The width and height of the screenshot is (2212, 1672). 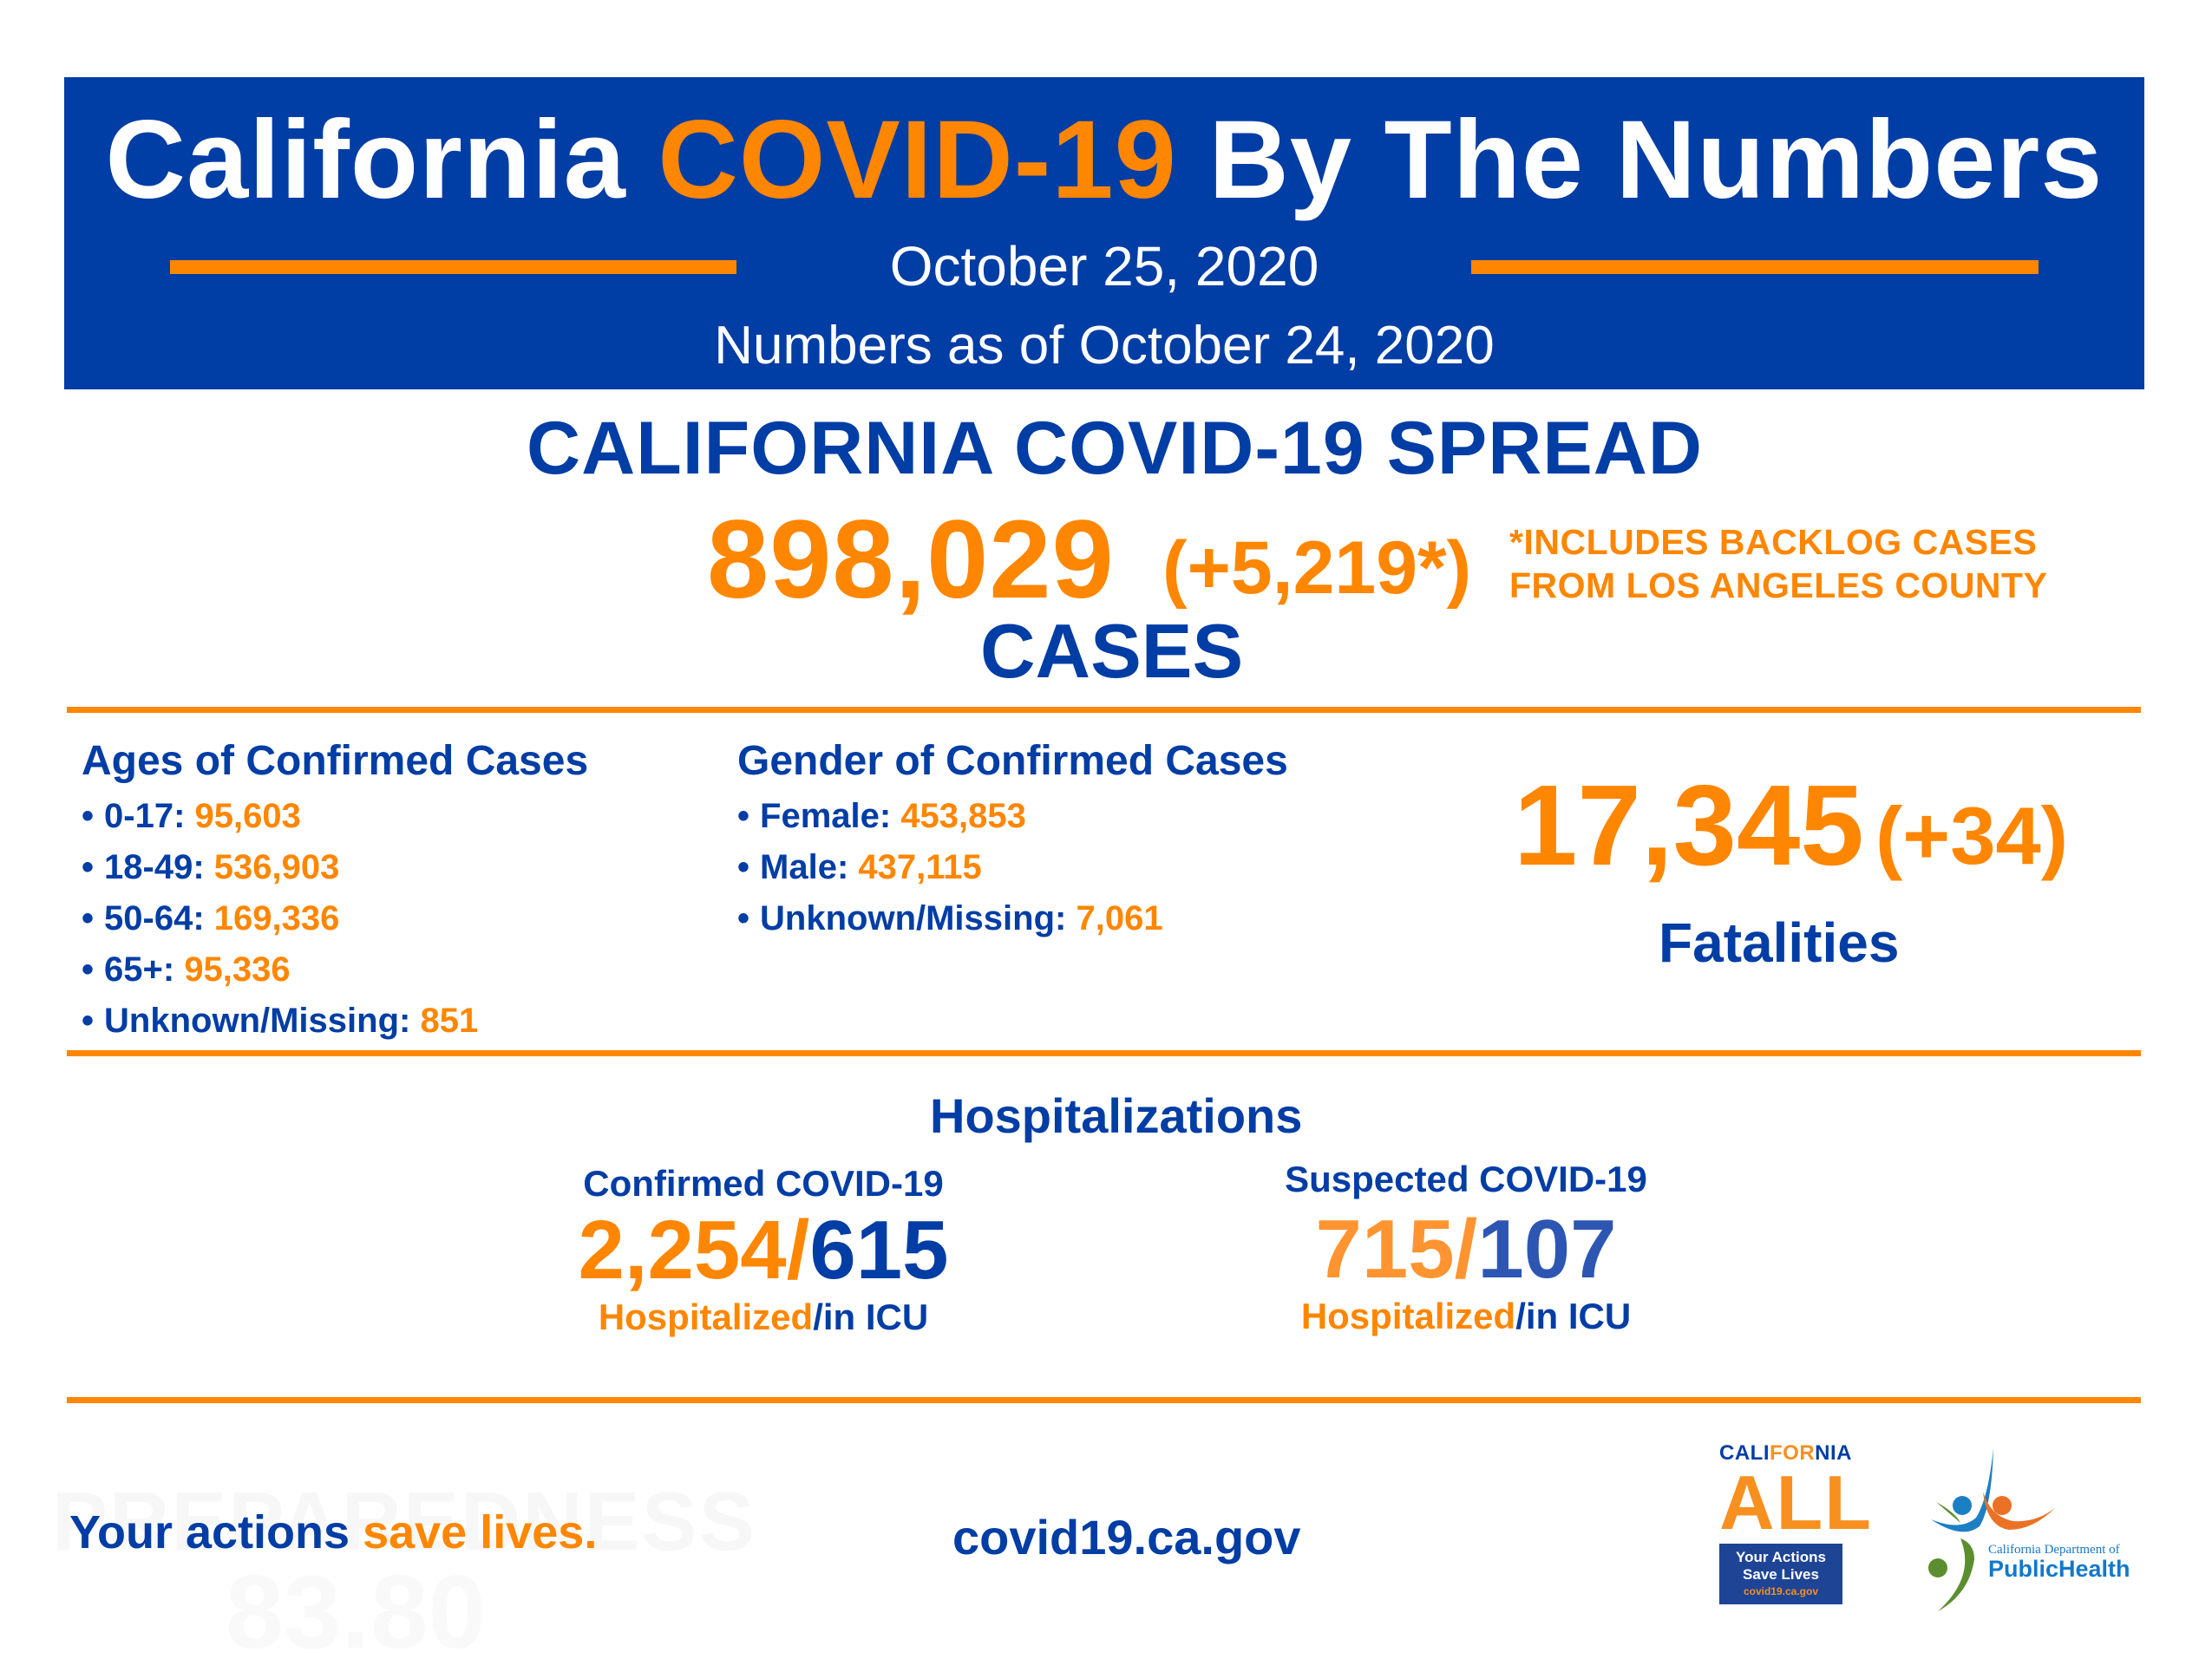 What do you see at coordinates (682, 1250) in the screenshot?
I see `confirmed-hospitalized: 2,254` at bounding box center [682, 1250].